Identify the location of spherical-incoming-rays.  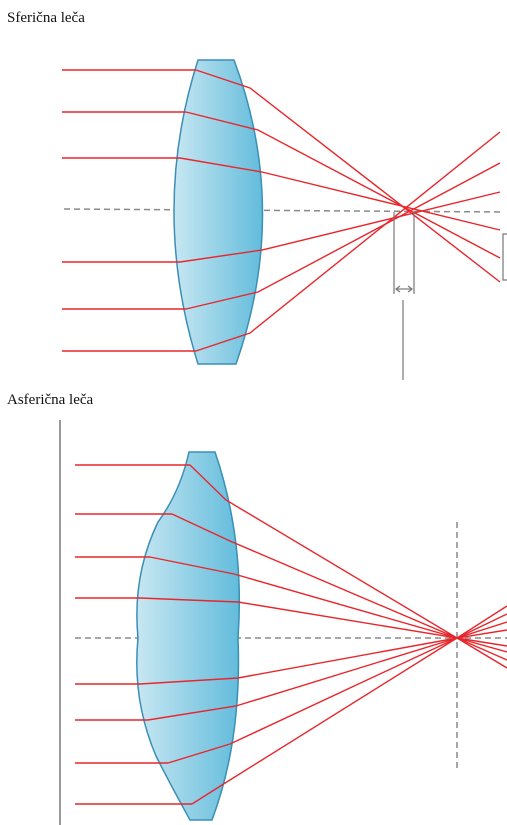
(129, 210).